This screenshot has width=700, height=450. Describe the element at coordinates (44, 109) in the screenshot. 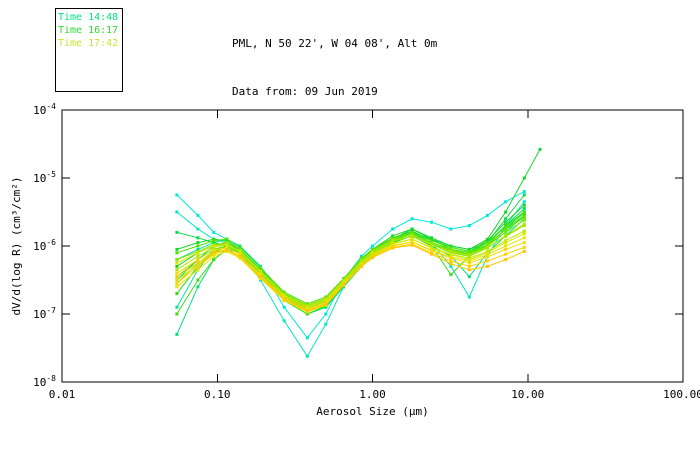

I see `y-tick-label: 10⁻⁴` at that location.